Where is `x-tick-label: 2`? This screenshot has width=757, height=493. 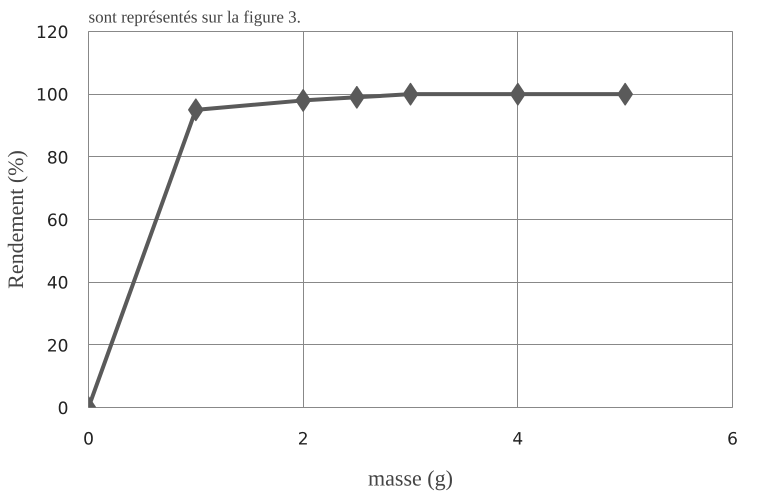 x-tick-label: 2 is located at coordinates (303, 440).